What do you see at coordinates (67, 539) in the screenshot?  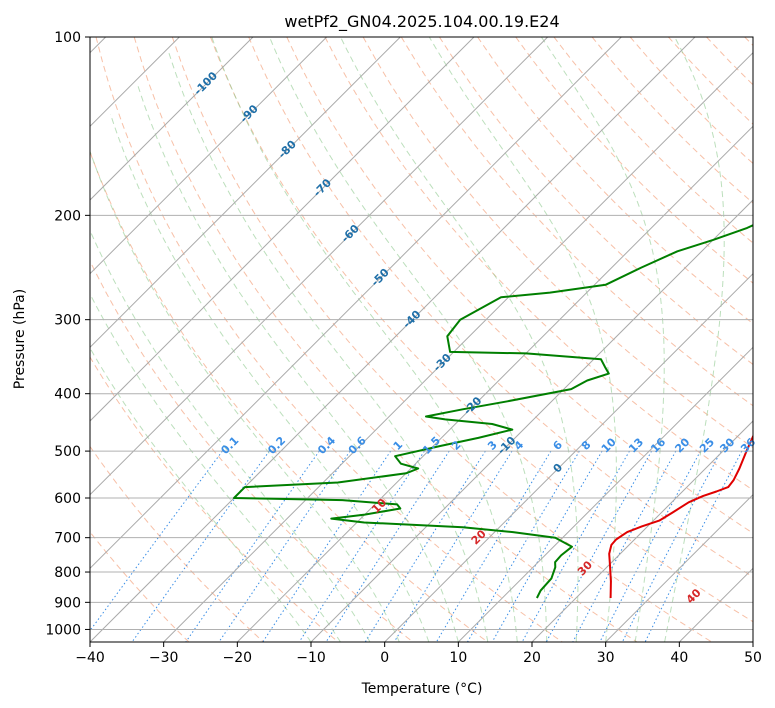 I see `y-tick-label: 700` at bounding box center [67, 539].